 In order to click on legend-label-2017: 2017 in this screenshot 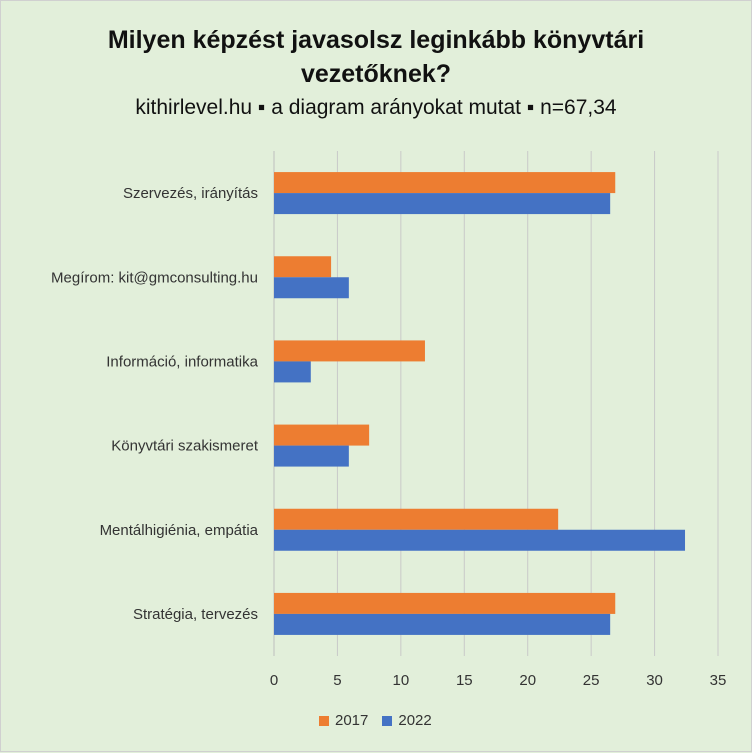, I will do `click(352, 720)`.